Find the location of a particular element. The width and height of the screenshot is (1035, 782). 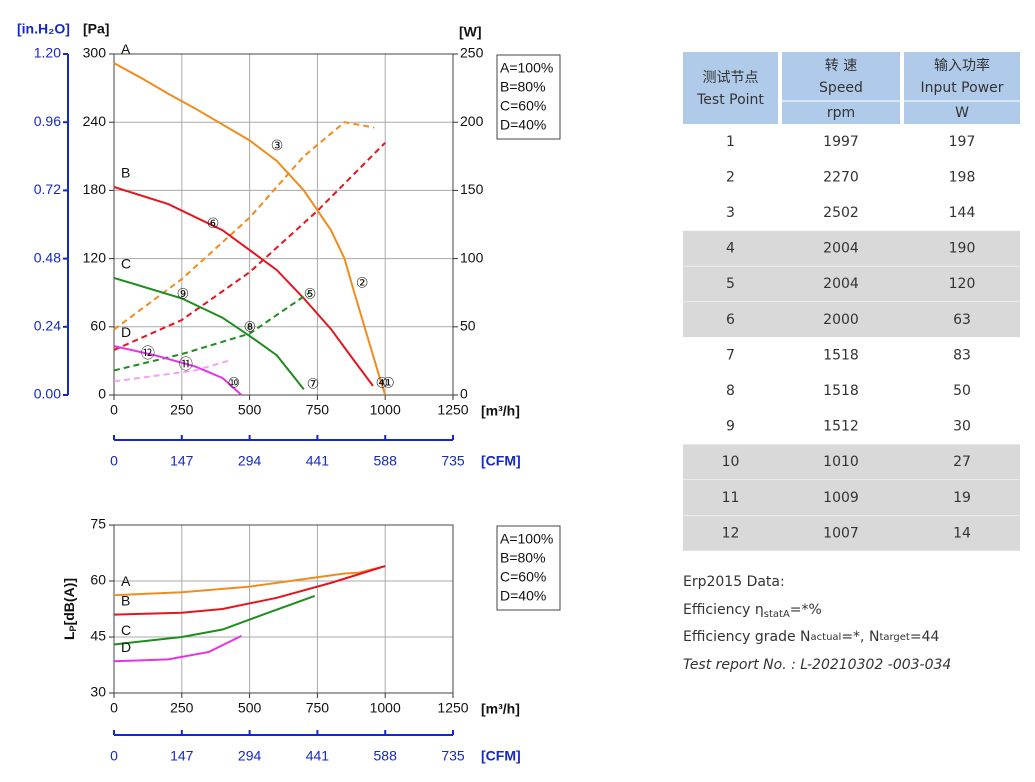

table-cell: 1518 is located at coordinates (841, 391).